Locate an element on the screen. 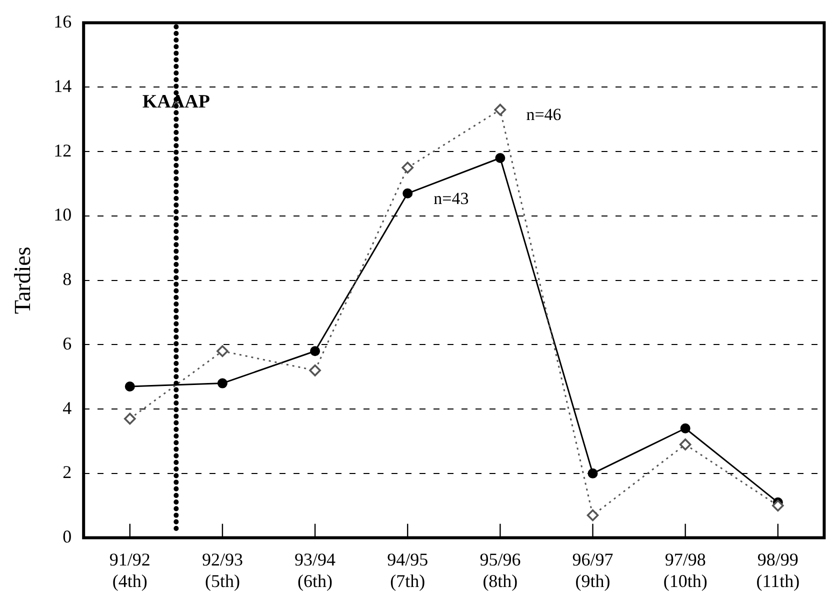  y-tick-label: 8 is located at coordinates (67, 279).